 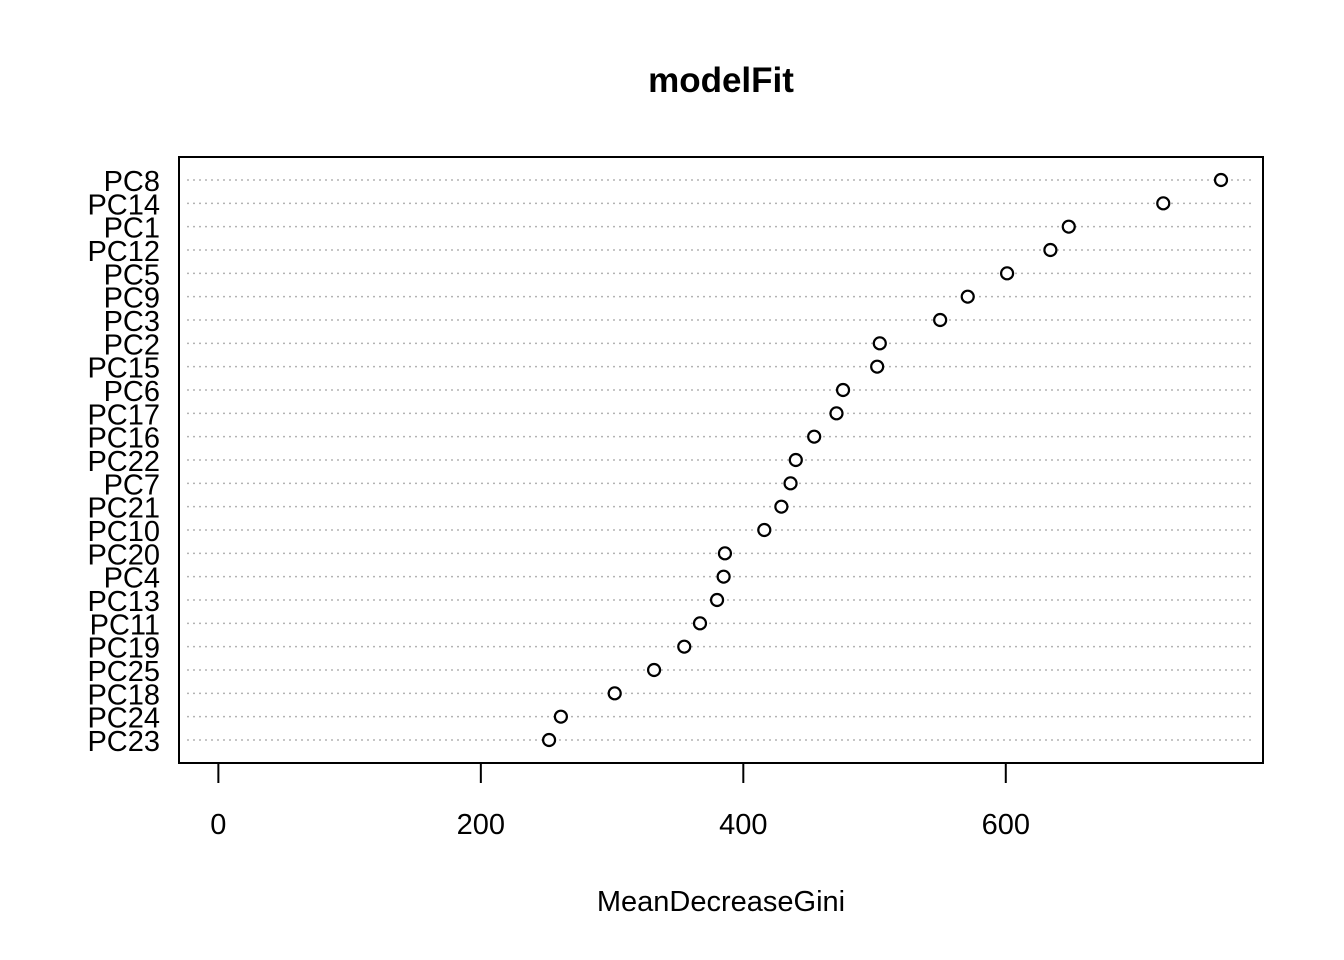 What do you see at coordinates (132, 485) in the screenshot?
I see `category-label: PC7` at bounding box center [132, 485].